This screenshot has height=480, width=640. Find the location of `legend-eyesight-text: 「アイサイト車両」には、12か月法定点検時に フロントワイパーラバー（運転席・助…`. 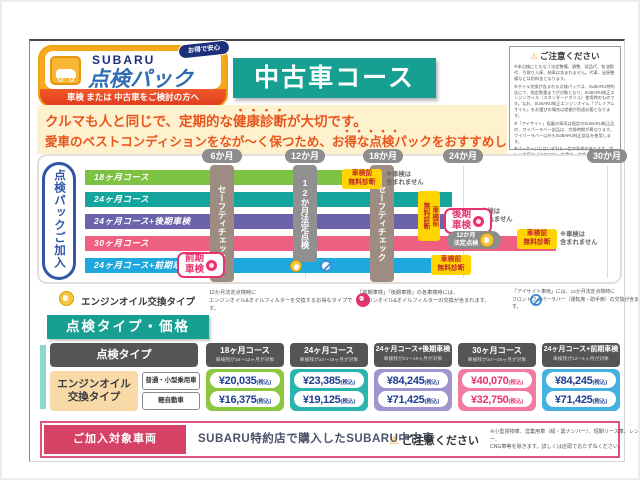

legend-eyesight-text: 「アイサイト車両」には、12か月法定点検時に フロントワイパーラバー（運転席・助… is located at coordinates (576, 300).